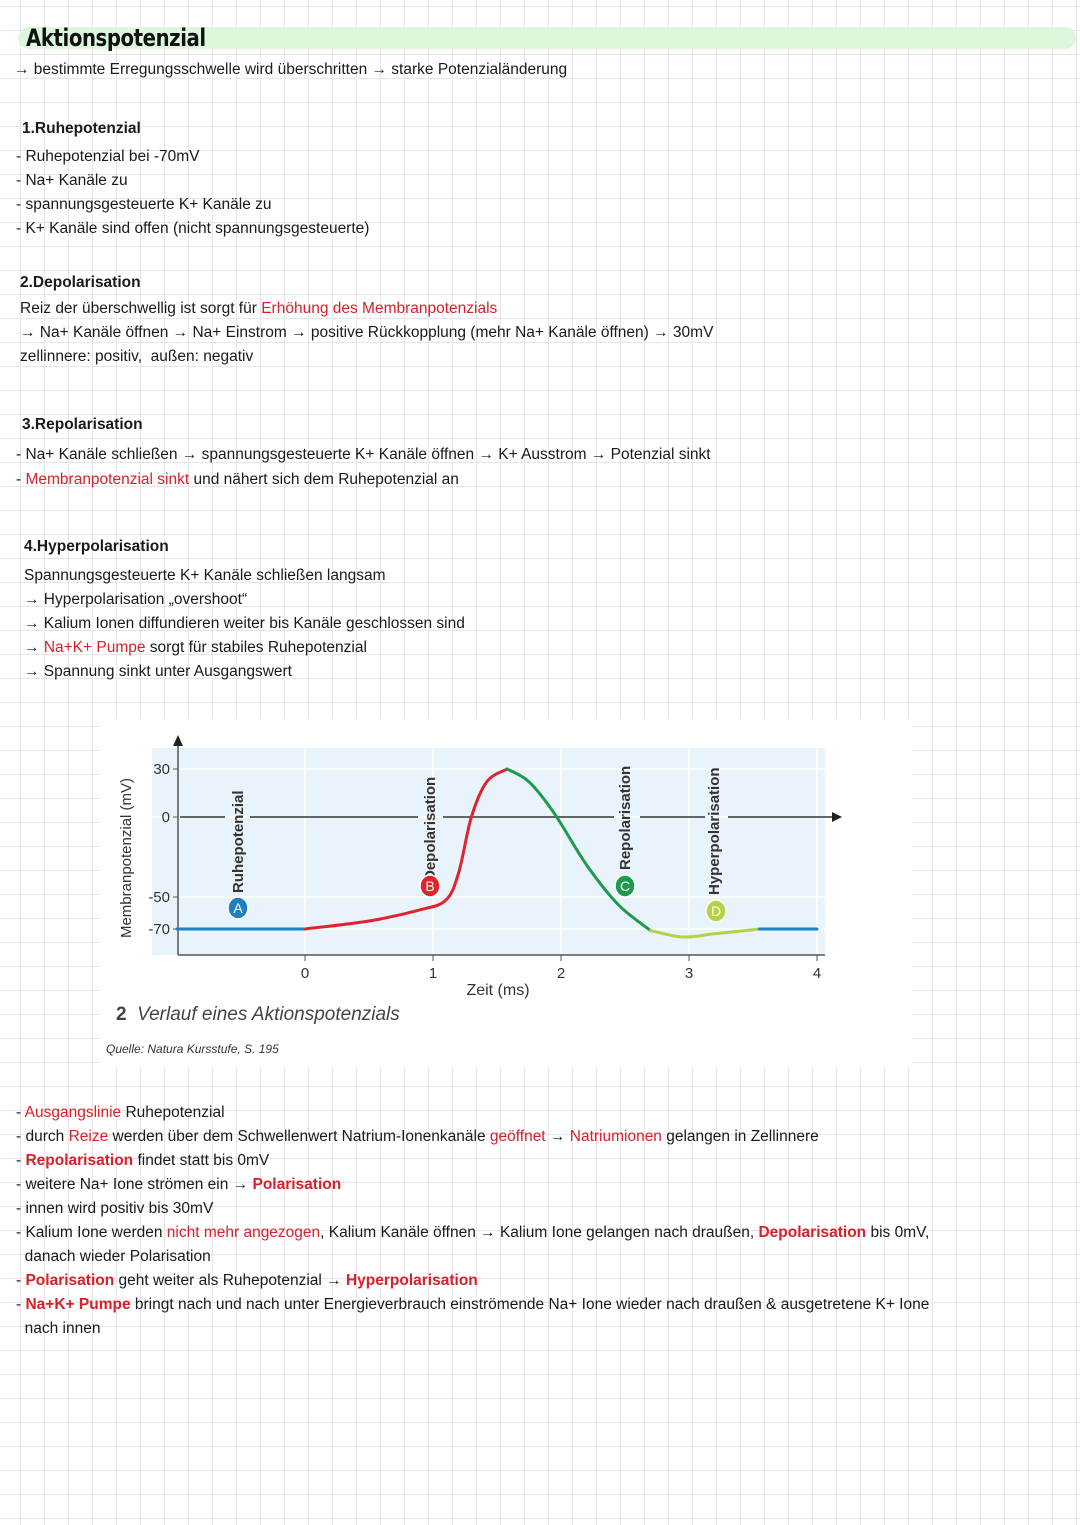  I want to click on highlighted-text: Reize, so click(88, 1136).